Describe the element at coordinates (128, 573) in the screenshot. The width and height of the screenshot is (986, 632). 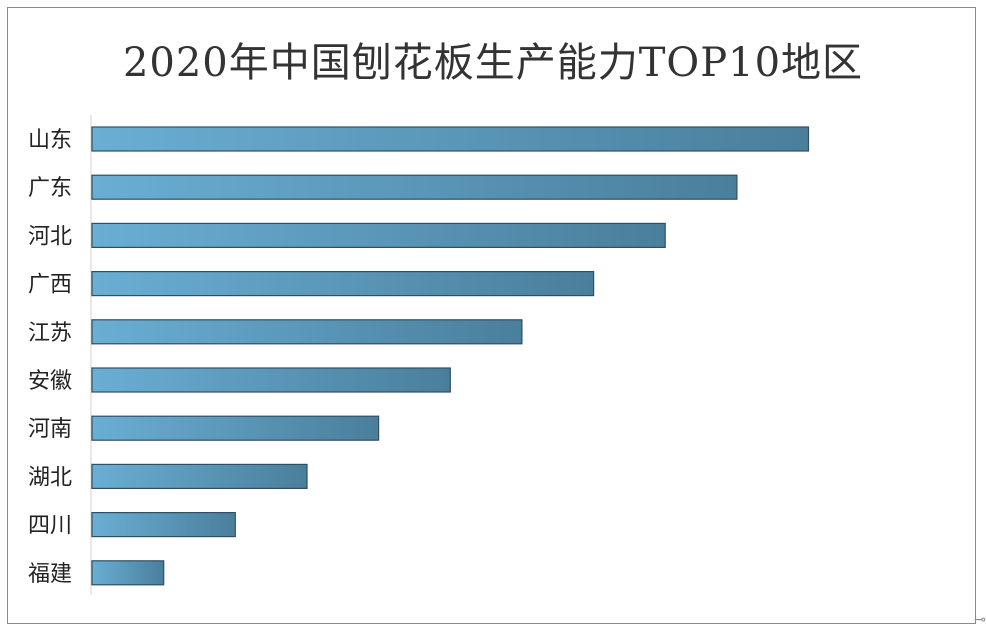
I see `bar-福建` at that location.